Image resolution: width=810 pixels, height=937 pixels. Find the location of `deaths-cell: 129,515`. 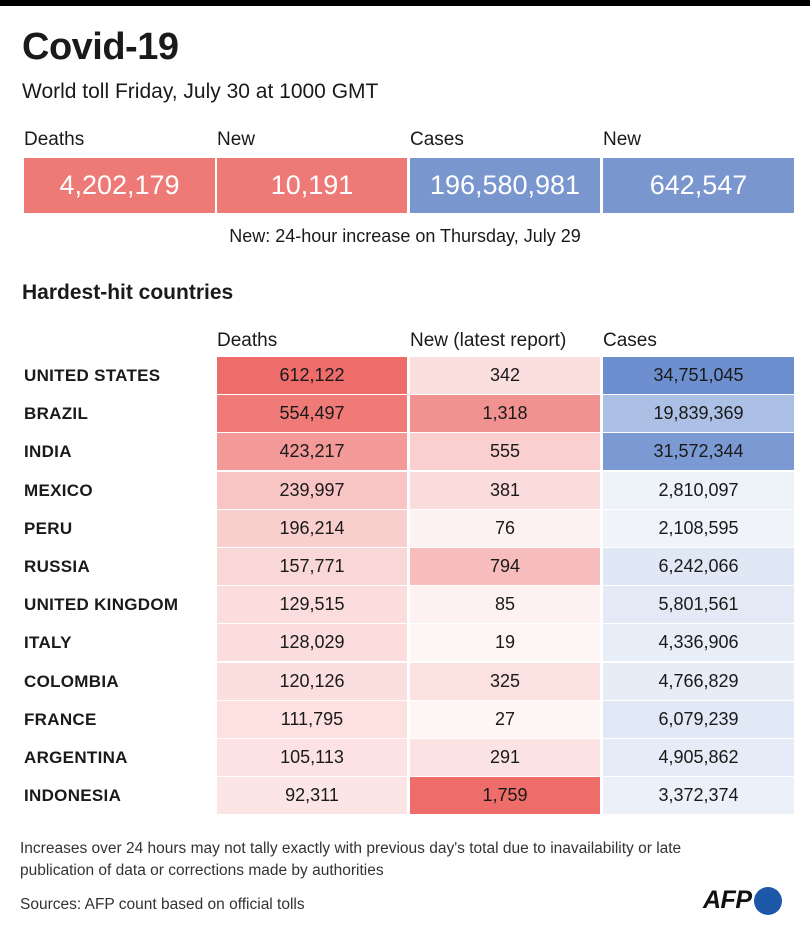

deaths-cell: 129,515 is located at coordinates (312, 605).